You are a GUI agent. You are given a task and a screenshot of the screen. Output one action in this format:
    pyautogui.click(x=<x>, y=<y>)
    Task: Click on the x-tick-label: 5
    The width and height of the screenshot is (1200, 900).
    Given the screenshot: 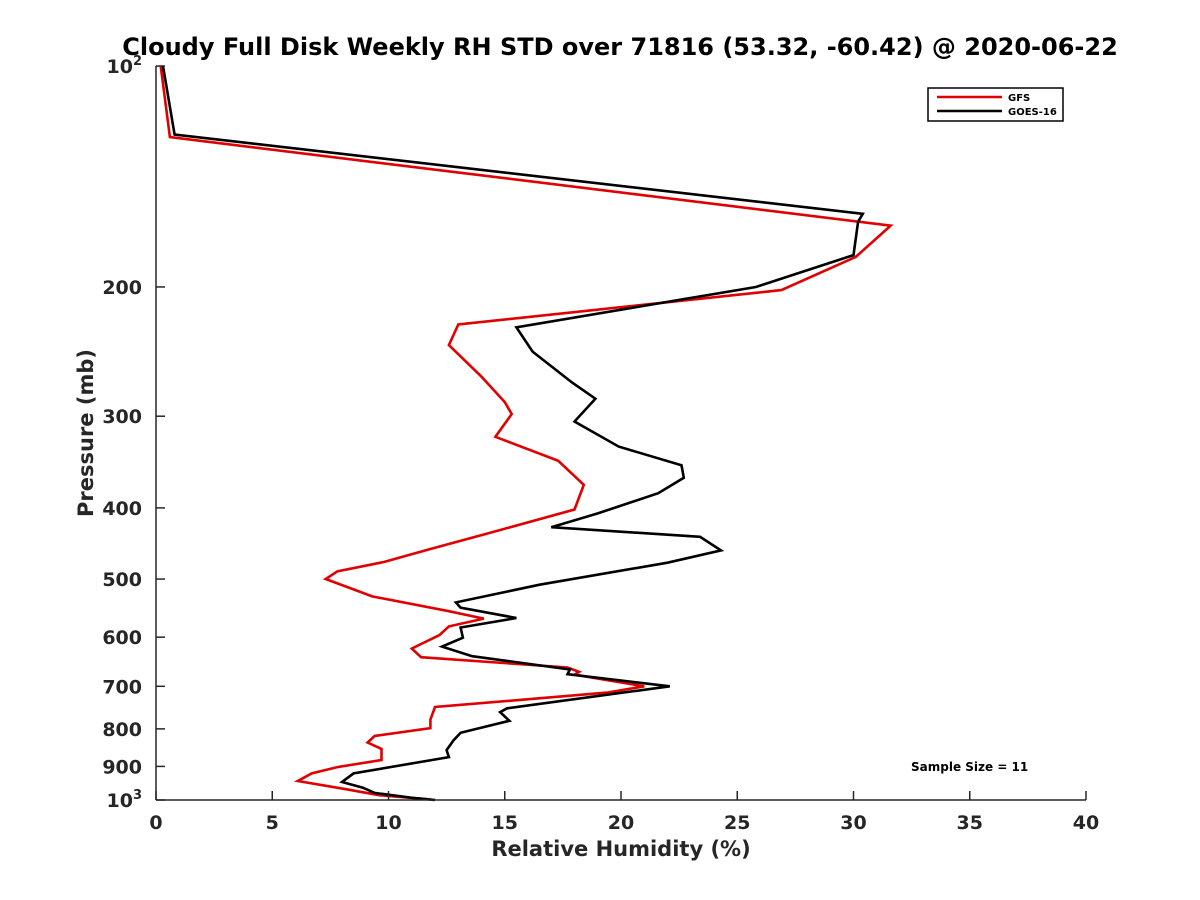 What is the action you would take?
    pyautogui.click(x=272, y=823)
    